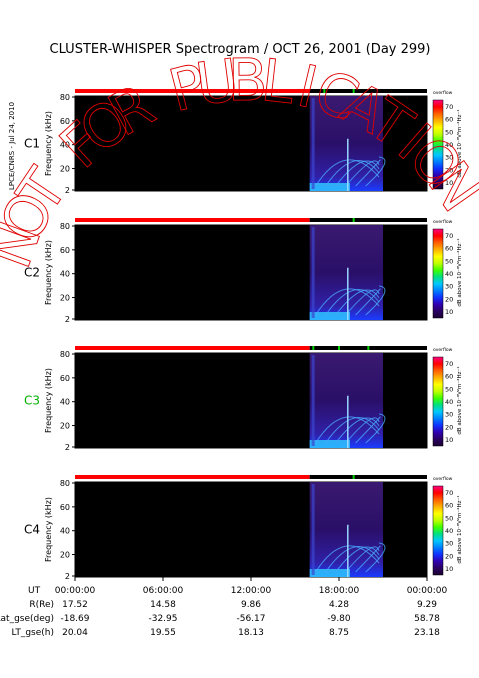 This screenshot has height=678, width=479. Describe the element at coordinates (75, 591) in the screenshot. I see `time-tick-label: 00:00:00` at that location.